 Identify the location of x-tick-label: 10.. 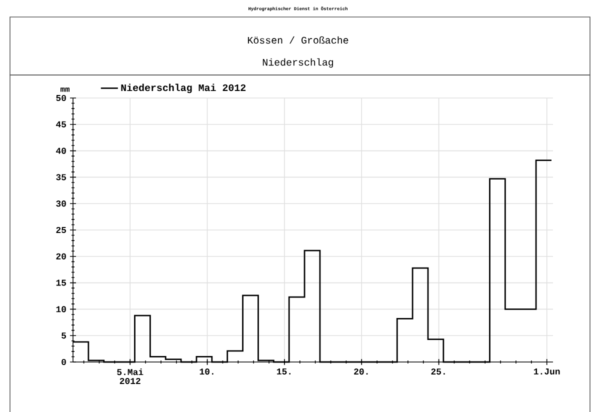
(207, 371).